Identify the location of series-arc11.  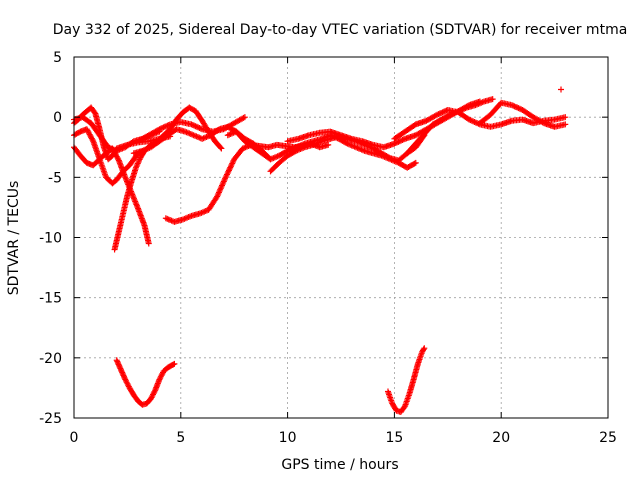
(383, 124).